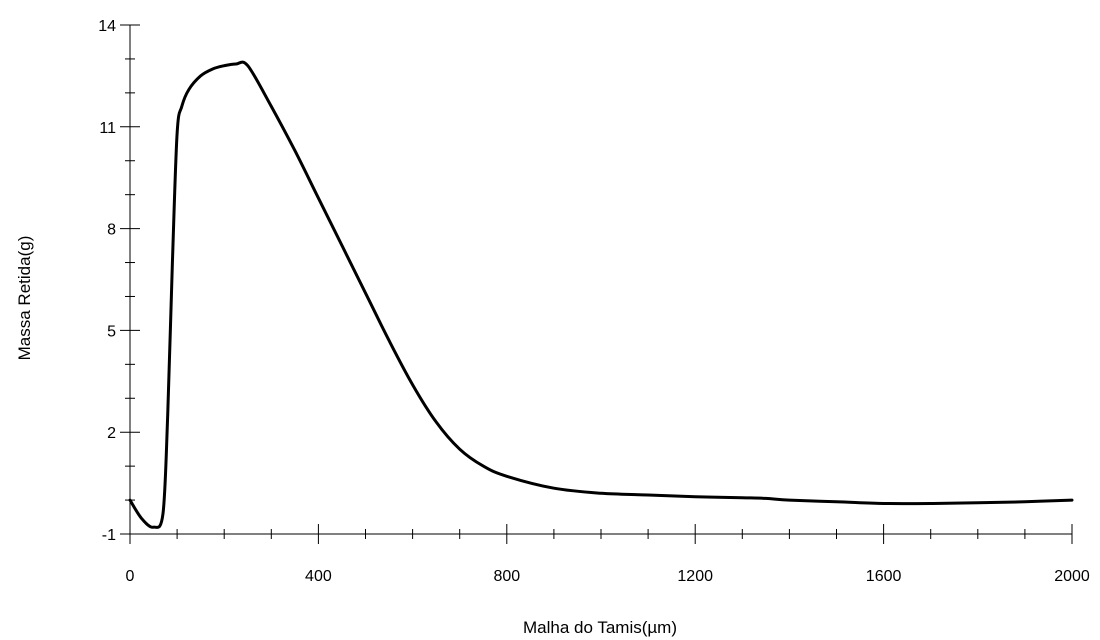 The width and height of the screenshot is (1100, 640). What do you see at coordinates (600, 627) in the screenshot?
I see `x-axis-title: Malha do Tamis(µm)` at bounding box center [600, 627].